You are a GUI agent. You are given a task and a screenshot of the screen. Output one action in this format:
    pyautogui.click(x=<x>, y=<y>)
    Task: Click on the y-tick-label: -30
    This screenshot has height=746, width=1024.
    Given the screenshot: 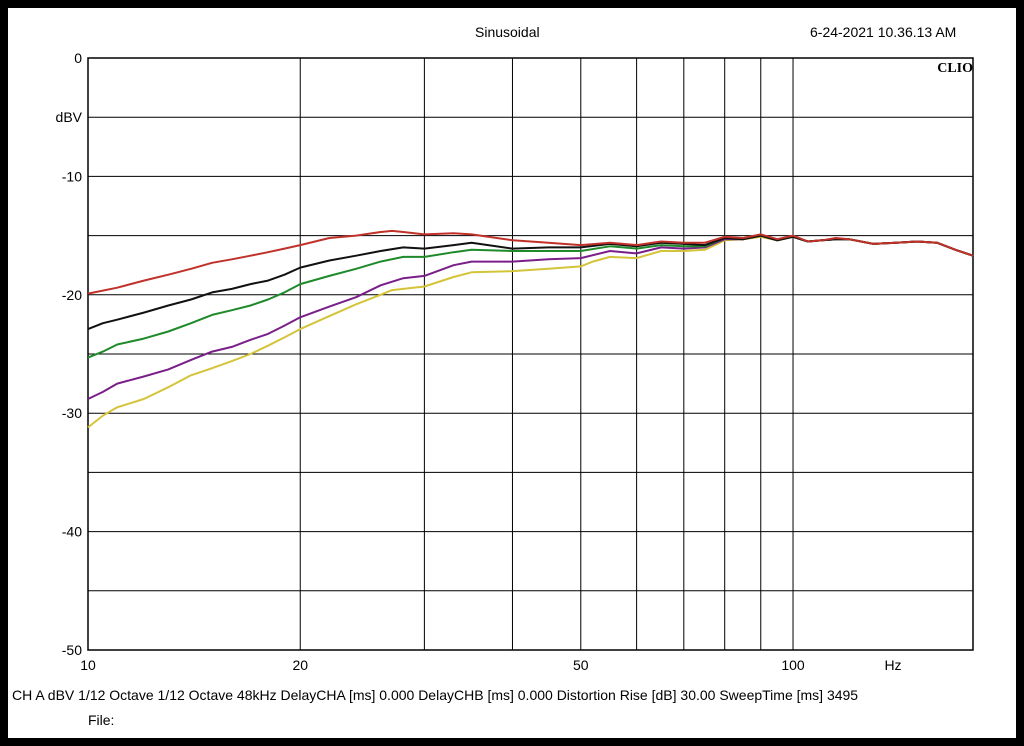 What is the action you would take?
    pyautogui.click(x=72, y=413)
    